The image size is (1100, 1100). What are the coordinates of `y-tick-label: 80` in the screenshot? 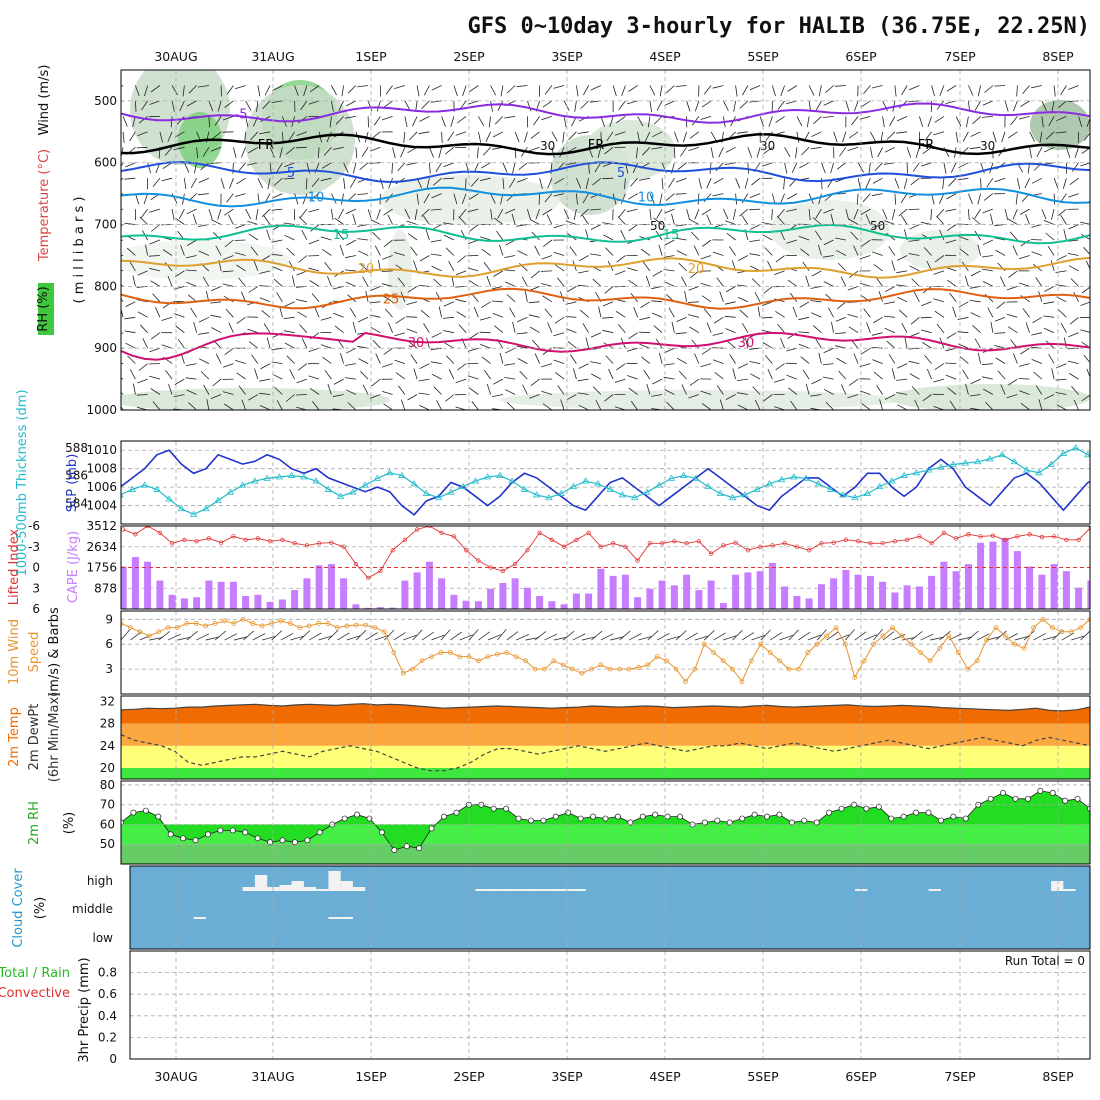 It's located at (107, 785).